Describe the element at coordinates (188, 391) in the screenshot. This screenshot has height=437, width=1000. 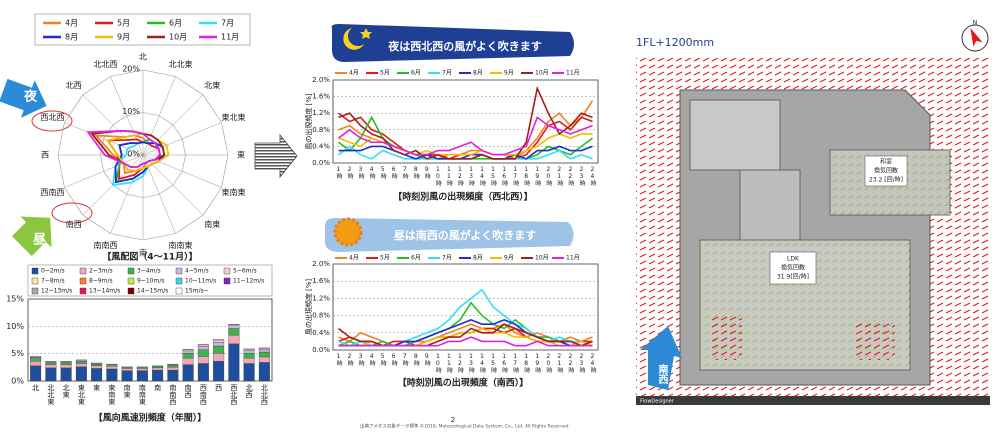
I see `x-tick-label: 南西` at that location.